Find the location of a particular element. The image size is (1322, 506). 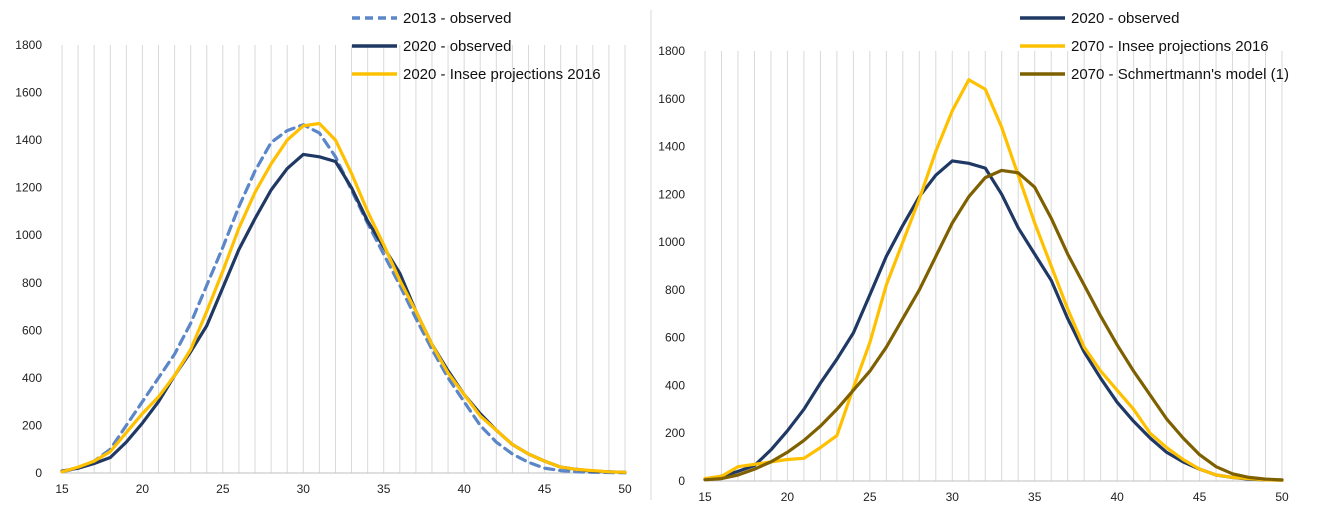

chart0-y-tick-label: 800 is located at coordinates (32, 283).